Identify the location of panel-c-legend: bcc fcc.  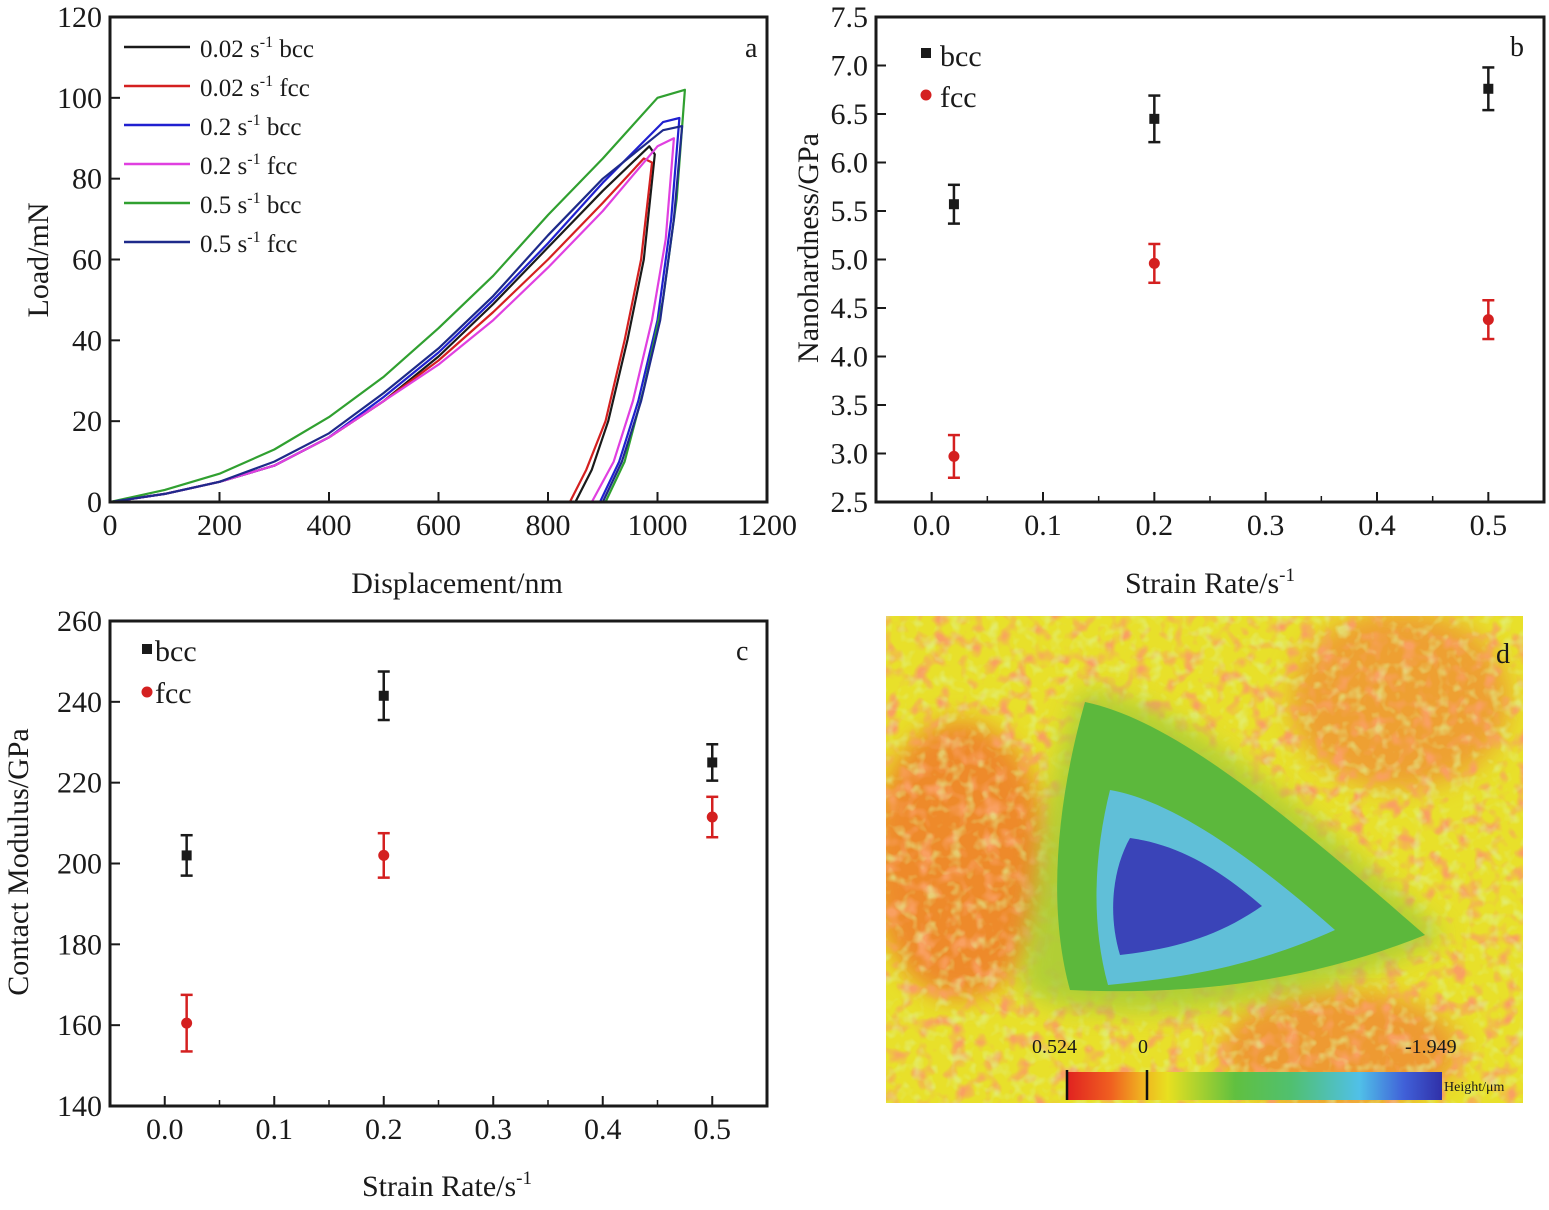
(169, 672).